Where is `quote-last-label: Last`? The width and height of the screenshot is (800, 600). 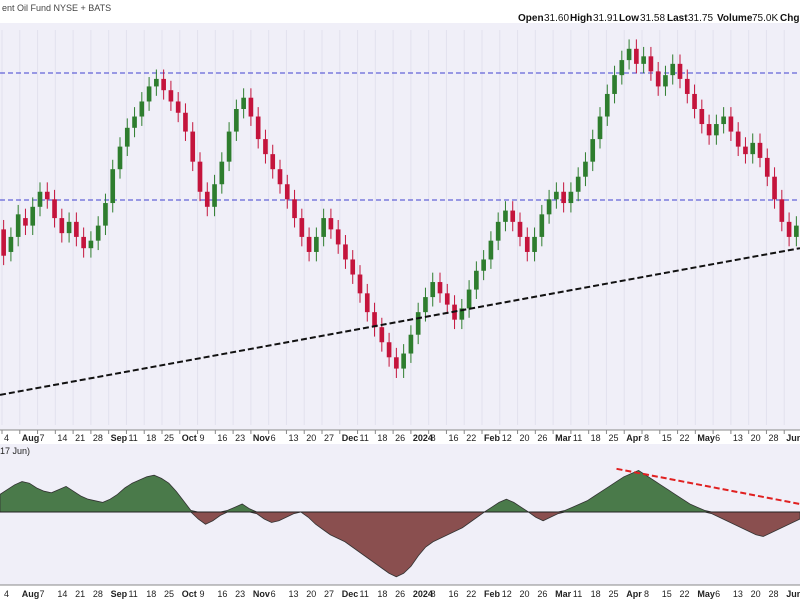 quote-last-label: Last is located at coordinates (677, 18).